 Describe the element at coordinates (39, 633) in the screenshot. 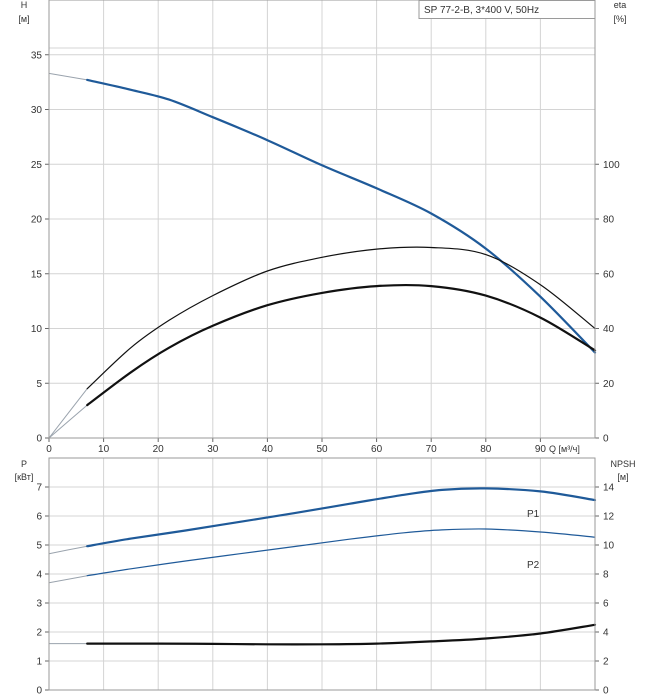

I see `y-tick-label: 2` at that location.